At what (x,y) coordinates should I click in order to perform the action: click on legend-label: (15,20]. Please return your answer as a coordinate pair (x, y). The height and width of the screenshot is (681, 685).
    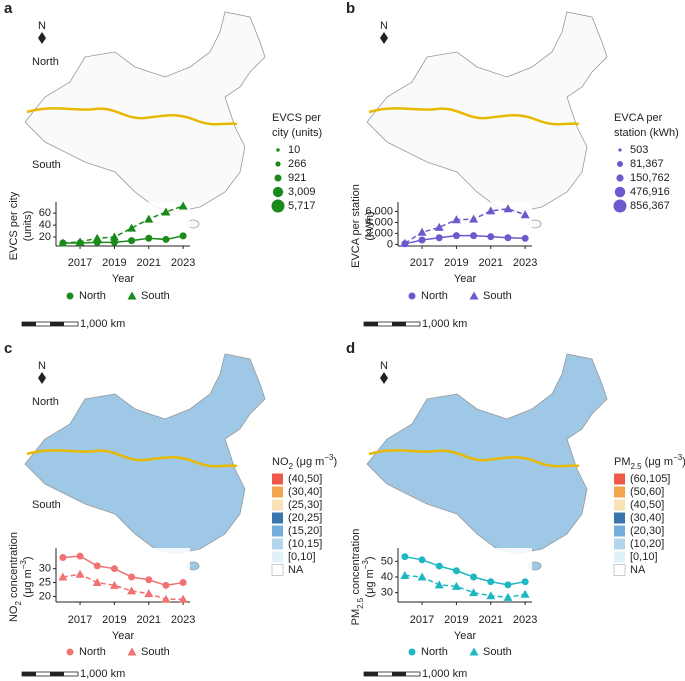
    Looking at the image, I should click on (305, 531).